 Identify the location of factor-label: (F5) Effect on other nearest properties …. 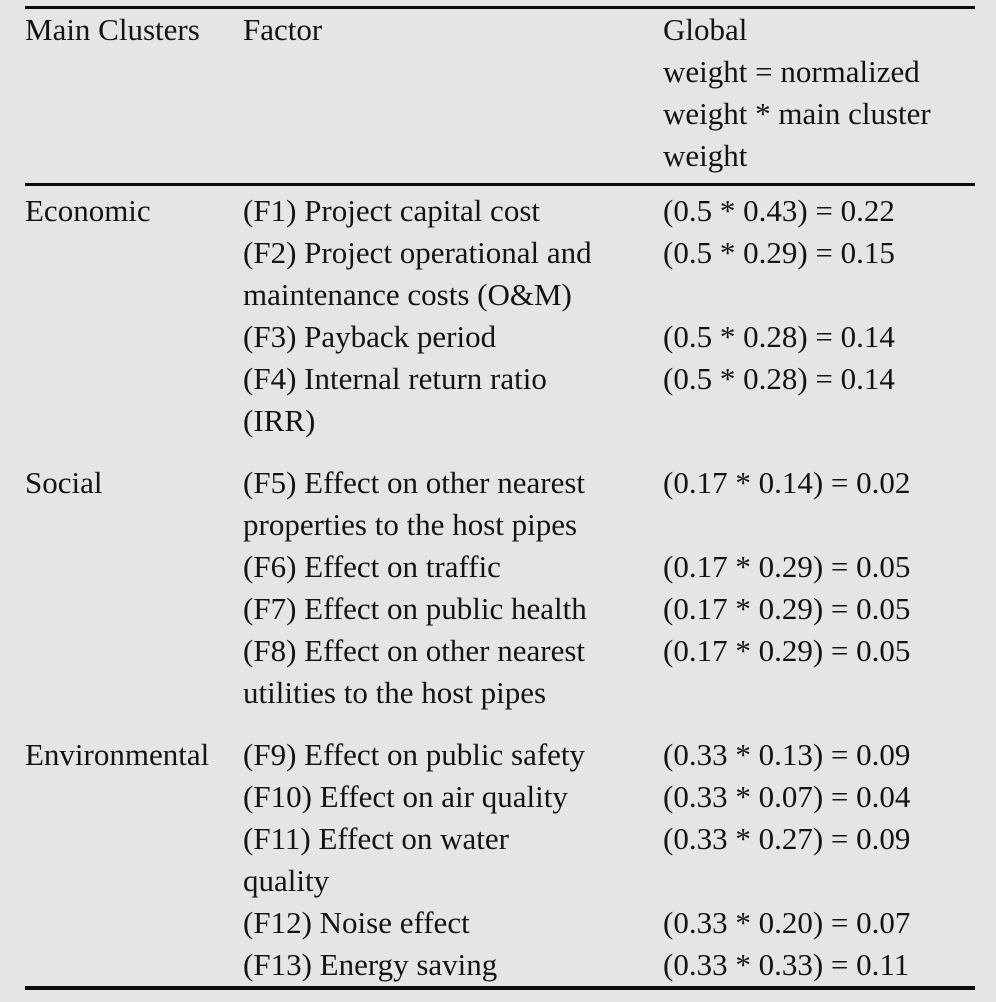
(414, 503).